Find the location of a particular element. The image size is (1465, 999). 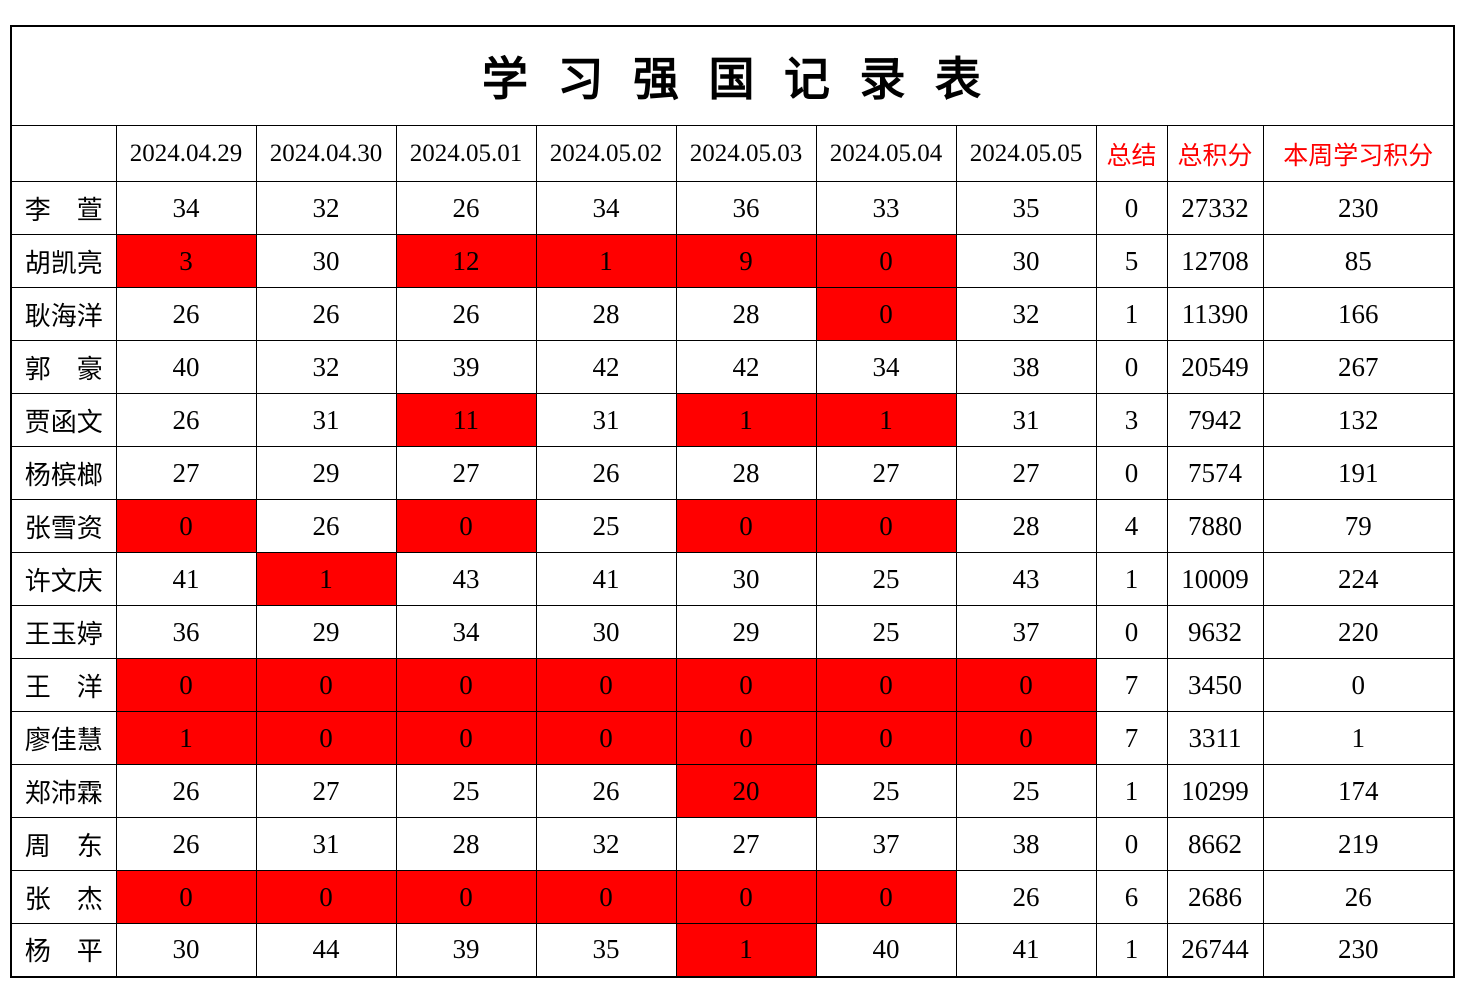

week-points-cell: 220 is located at coordinates (1358, 632).